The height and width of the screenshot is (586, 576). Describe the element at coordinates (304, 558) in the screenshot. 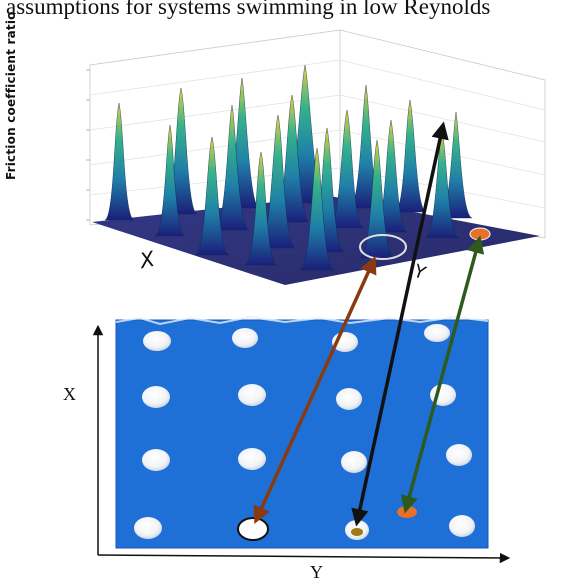

I see `y-axis-2d` at that location.